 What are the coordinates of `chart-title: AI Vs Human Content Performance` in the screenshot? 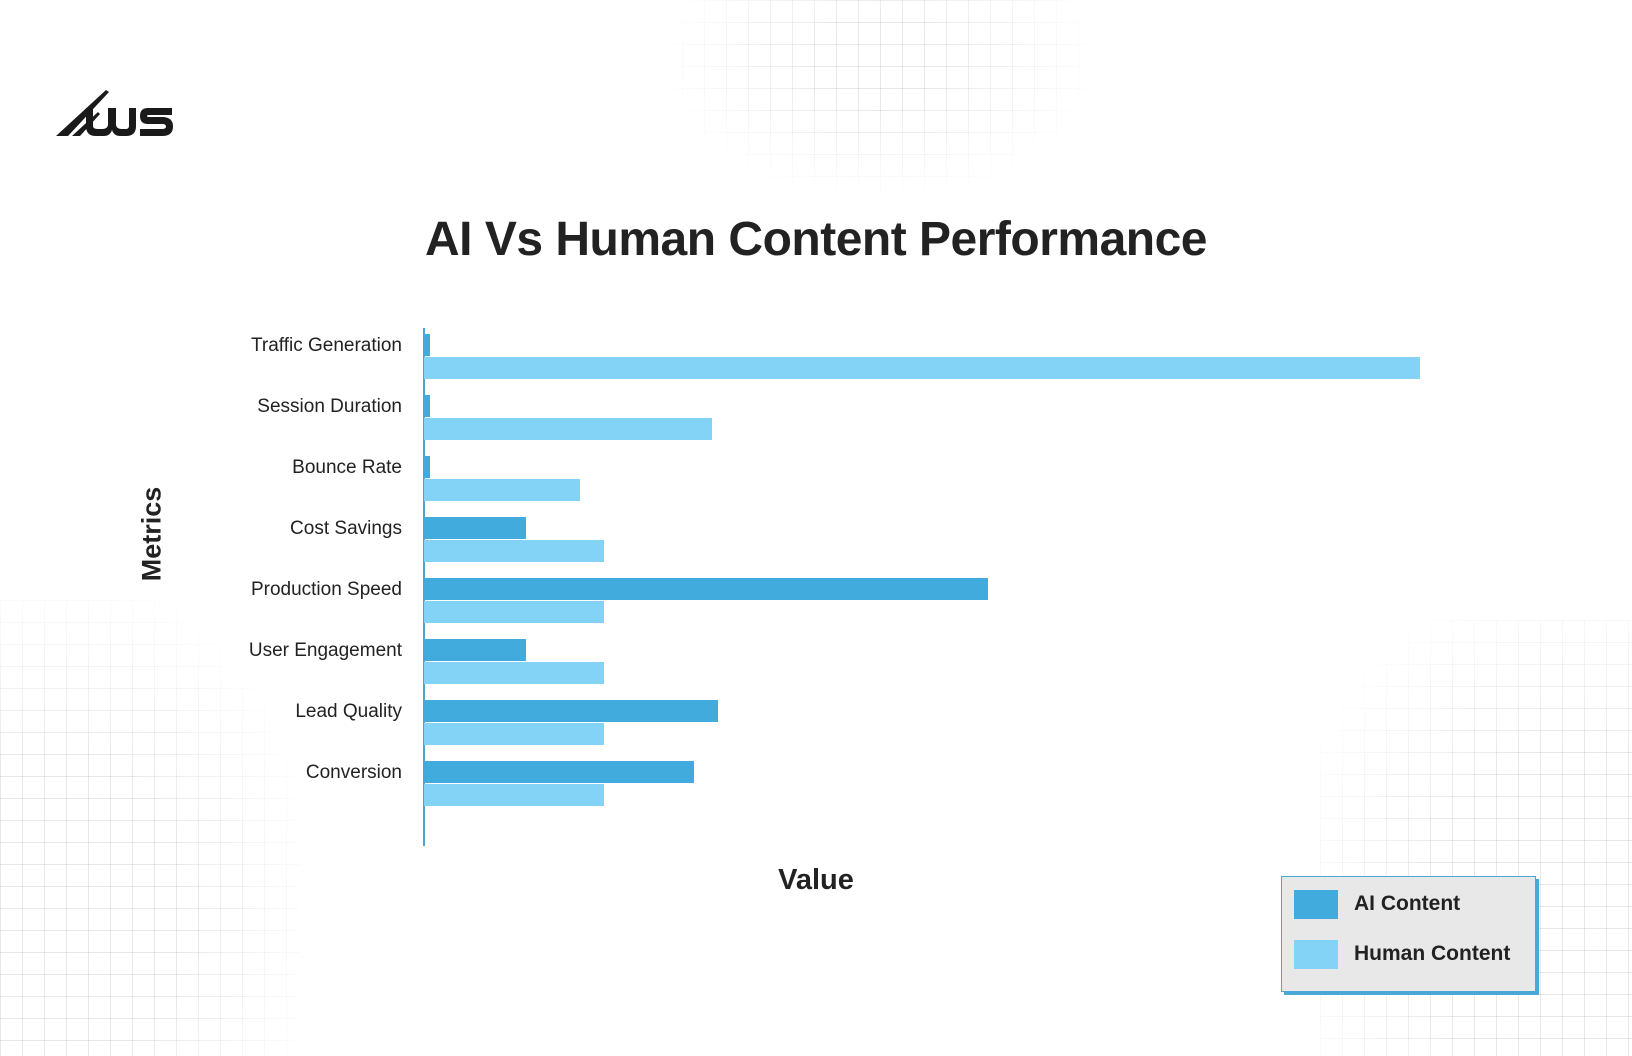 It's located at (816, 239).